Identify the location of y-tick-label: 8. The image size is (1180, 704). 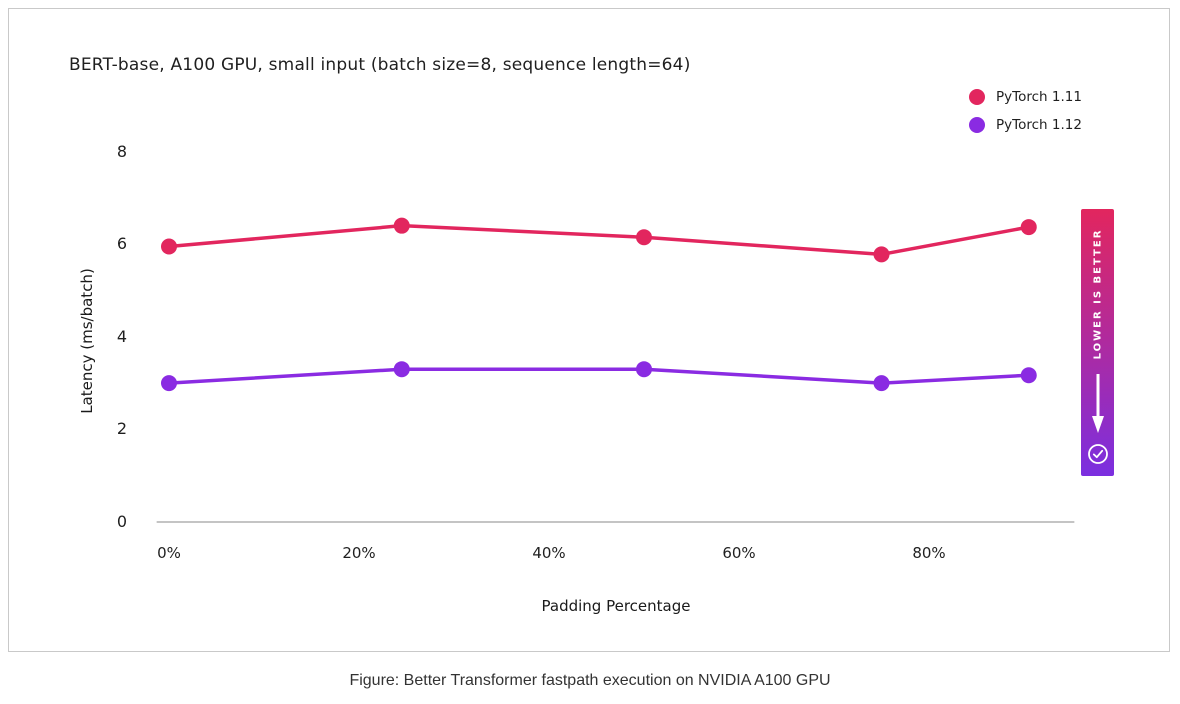
(121, 151).